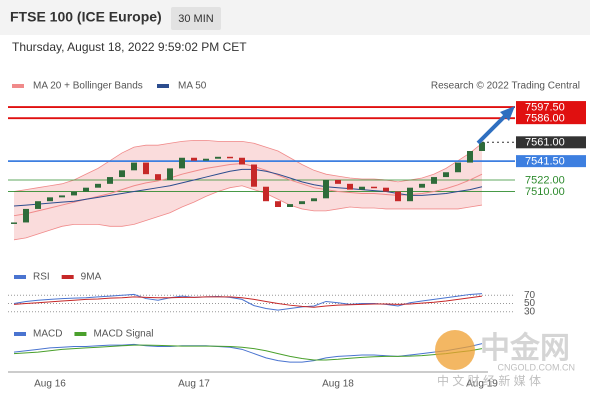 This screenshot has height=400, width=590. What do you see at coordinates (482, 384) in the screenshot?
I see `x-tick-label: Aug 19` at bounding box center [482, 384].